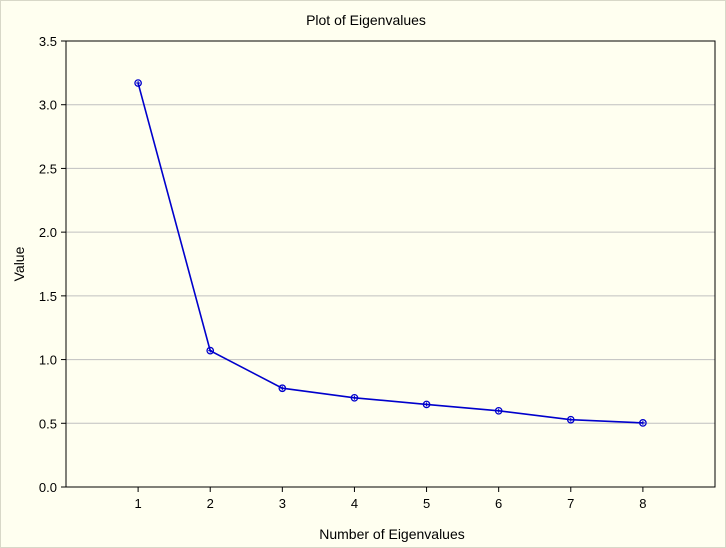 This screenshot has height=548, width=726. What do you see at coordinates (48, 105) in the screenshot?
I see `y-tick-label: 3.0` at bounding box center [48, 105].